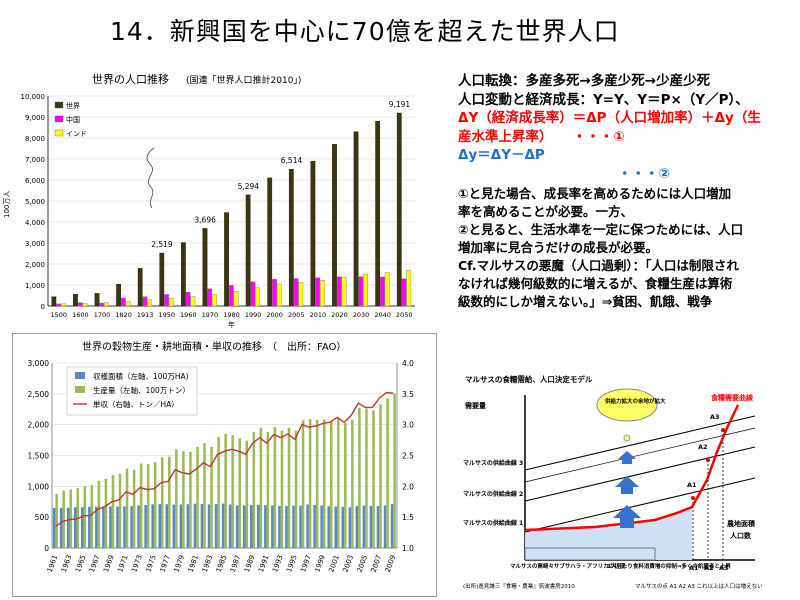 Image resolution: width=800 pixels, height=600 pixels. I want to click on population-legend-label: 中国, so click(73, 119).